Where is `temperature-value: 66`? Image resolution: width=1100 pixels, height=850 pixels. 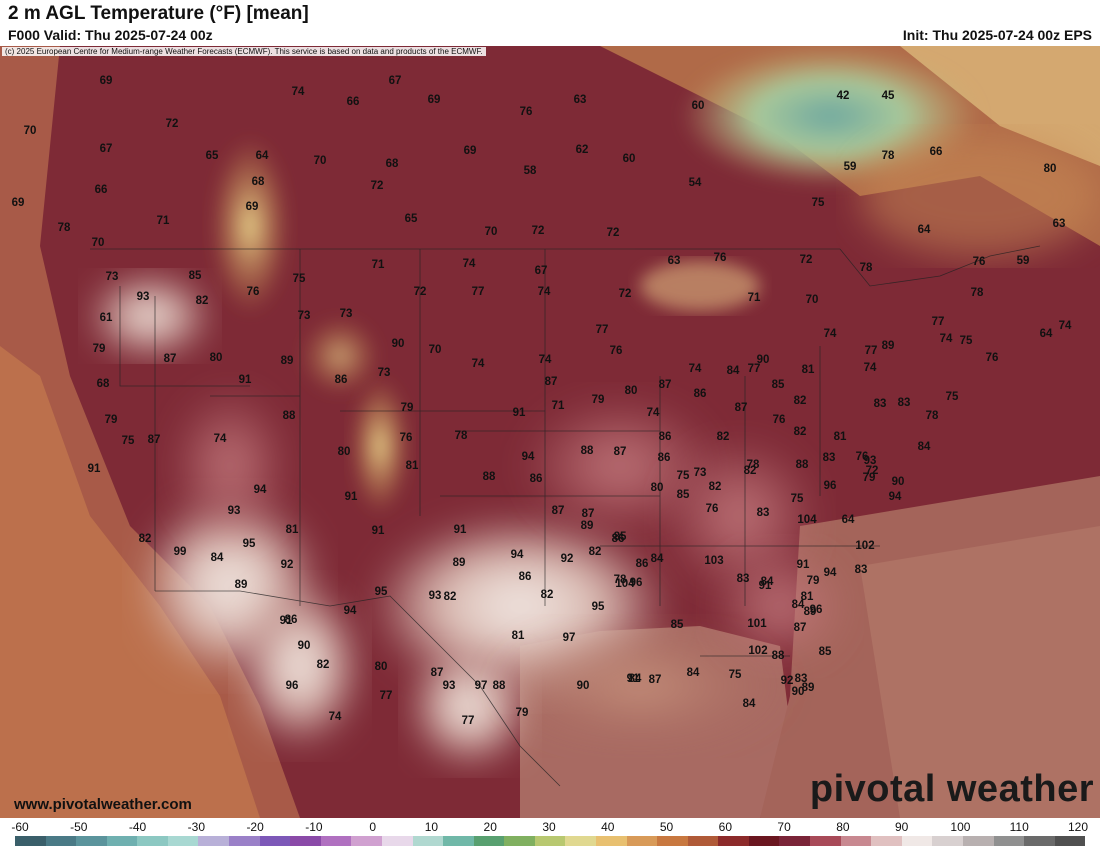
temperature-value: 66 is located at coordinates (353, 102).